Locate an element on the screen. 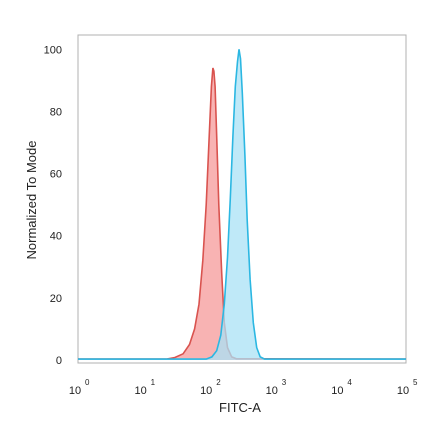 Image resolution: width=440 pixels, height=441 pixels. y-tick-label: 0 is located at coordinates (59, 361).